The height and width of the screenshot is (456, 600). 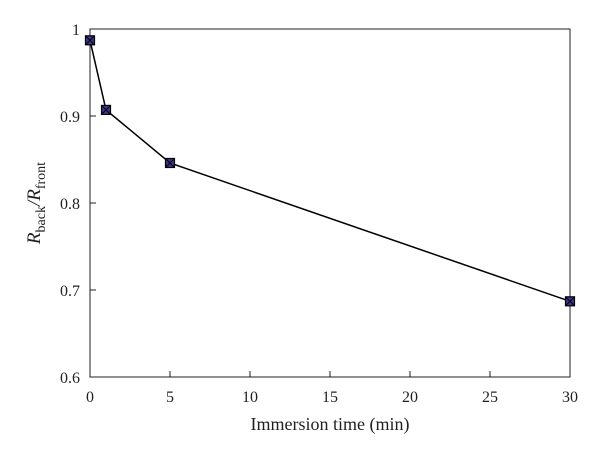 I want to click on y-tick-label: 0.9, so click(x=70, y=117).